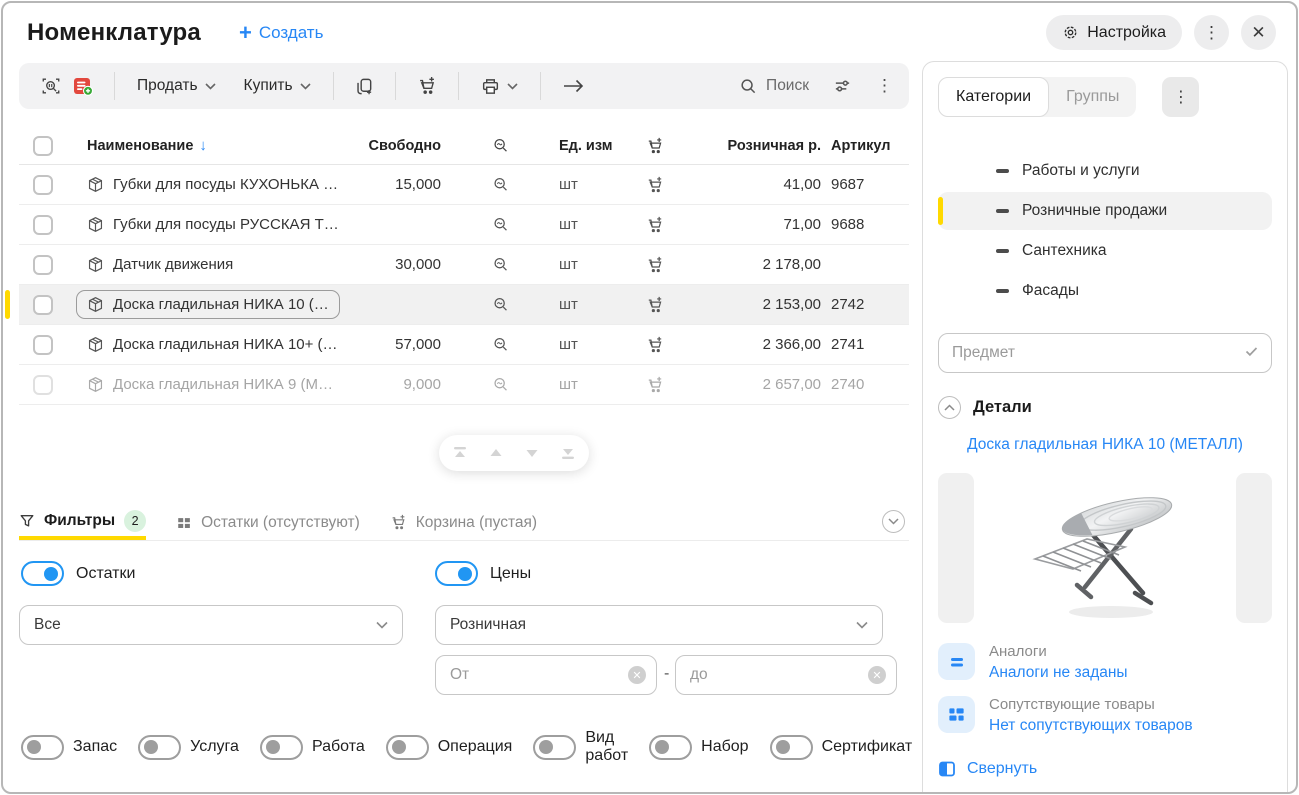 The height and width of the screenshot is (795, 1299). Describe the element at coordinates (211, 625) in the screenshot. I see `stock-select: Все` at that location.